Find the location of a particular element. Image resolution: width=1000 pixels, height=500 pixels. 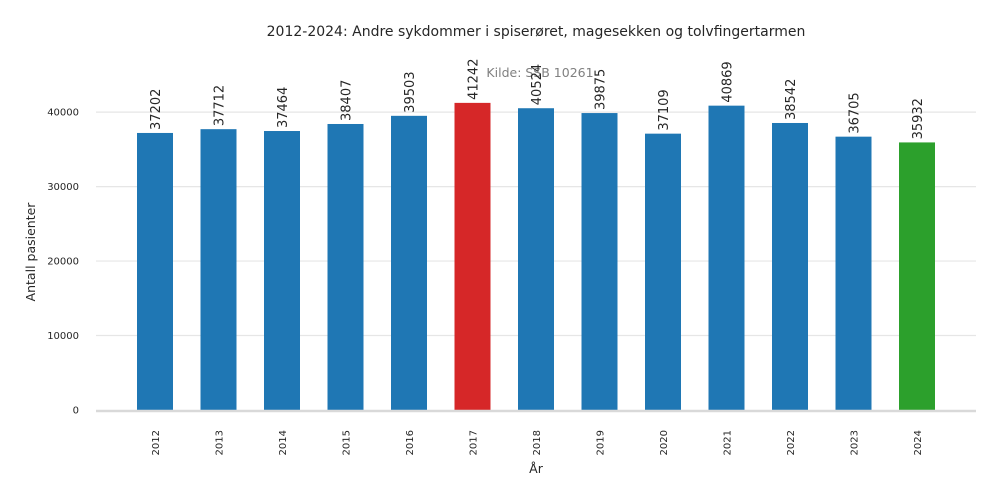

x-tick-label: 2012 is located at coordinates (156, 442).